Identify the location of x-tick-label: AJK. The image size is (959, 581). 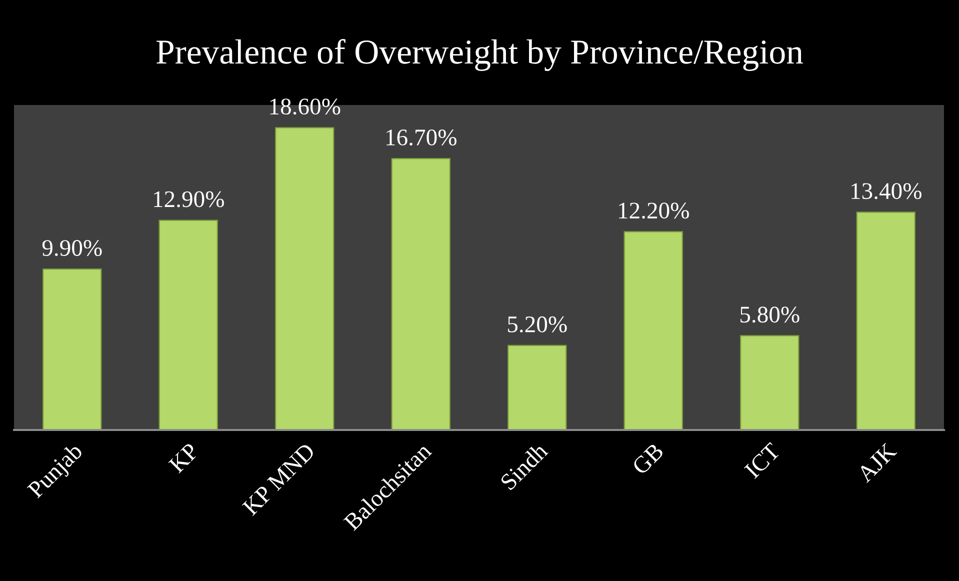
(877, 463).